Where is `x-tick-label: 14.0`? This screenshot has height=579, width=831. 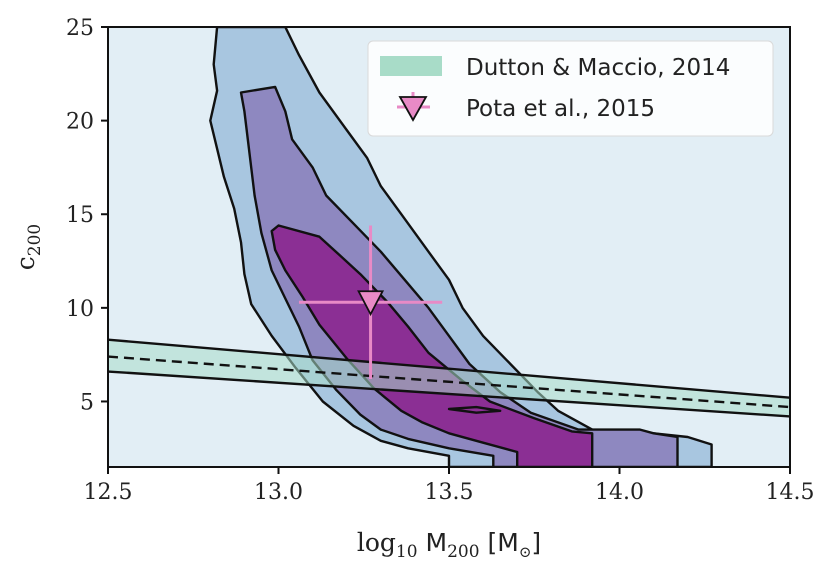
x-tick-label: 14.0 is located at coordinates (619, 492).